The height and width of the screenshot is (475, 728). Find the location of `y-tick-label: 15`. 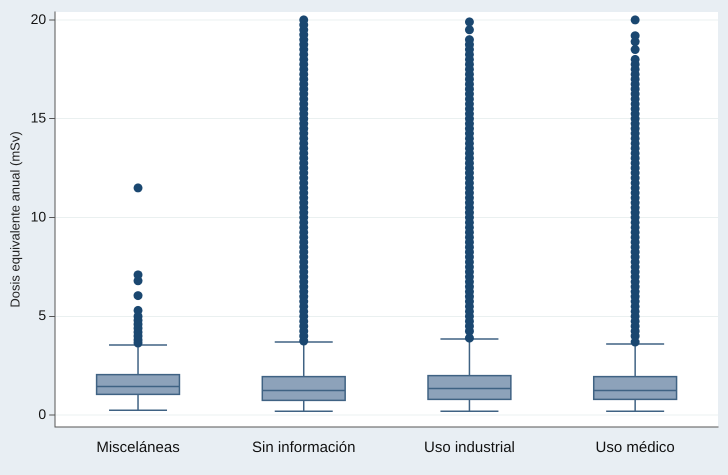

y-tick-label: 15 is located at coordinates (38, 118).